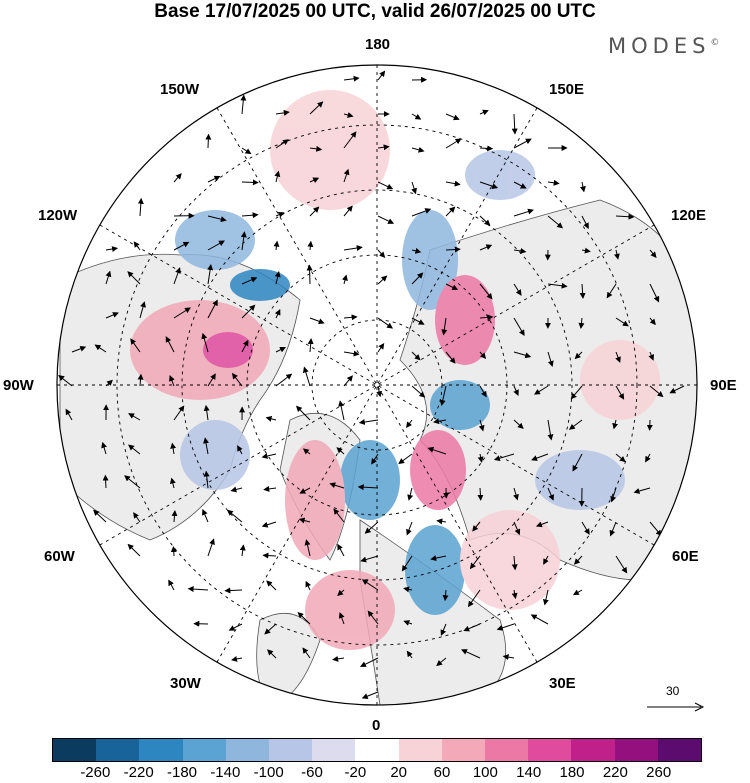 Image resolution: width=750 pixels, height=783 pixels. Describe the element at coordinates (715, 43) in the screenshot. I see `brand-mark: ©` at that location.